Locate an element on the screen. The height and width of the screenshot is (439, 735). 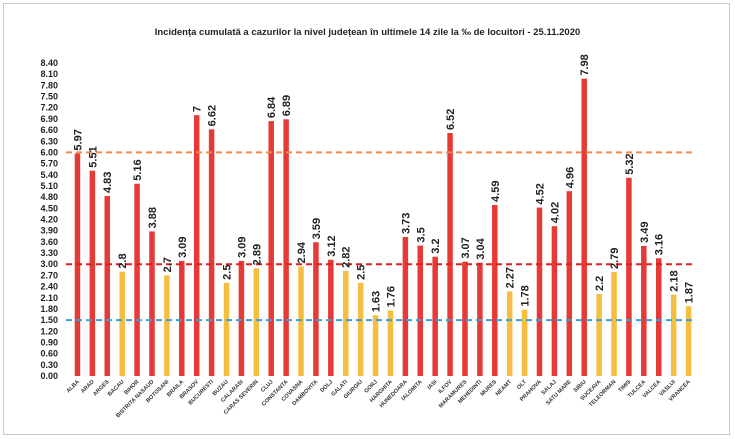
bar-mures is located at coordinates (495, 290).